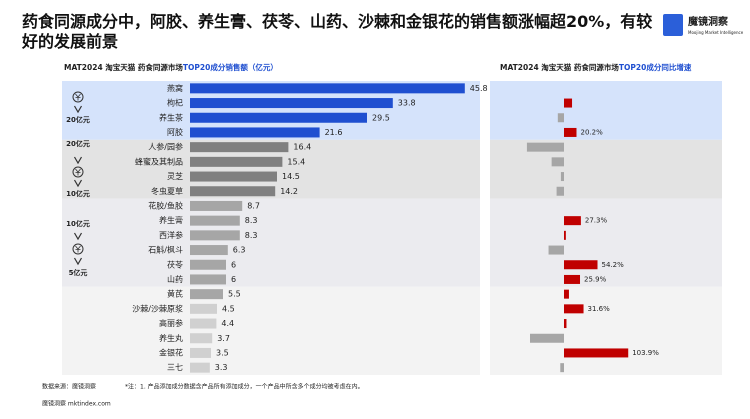 The height and width of the screenshot is (419, 750). What do you see at coordinates (655, 67) in the screenshot?
I see `panel-title-highlight: TOP20成分同比增速` at bounding box center [655, 67].